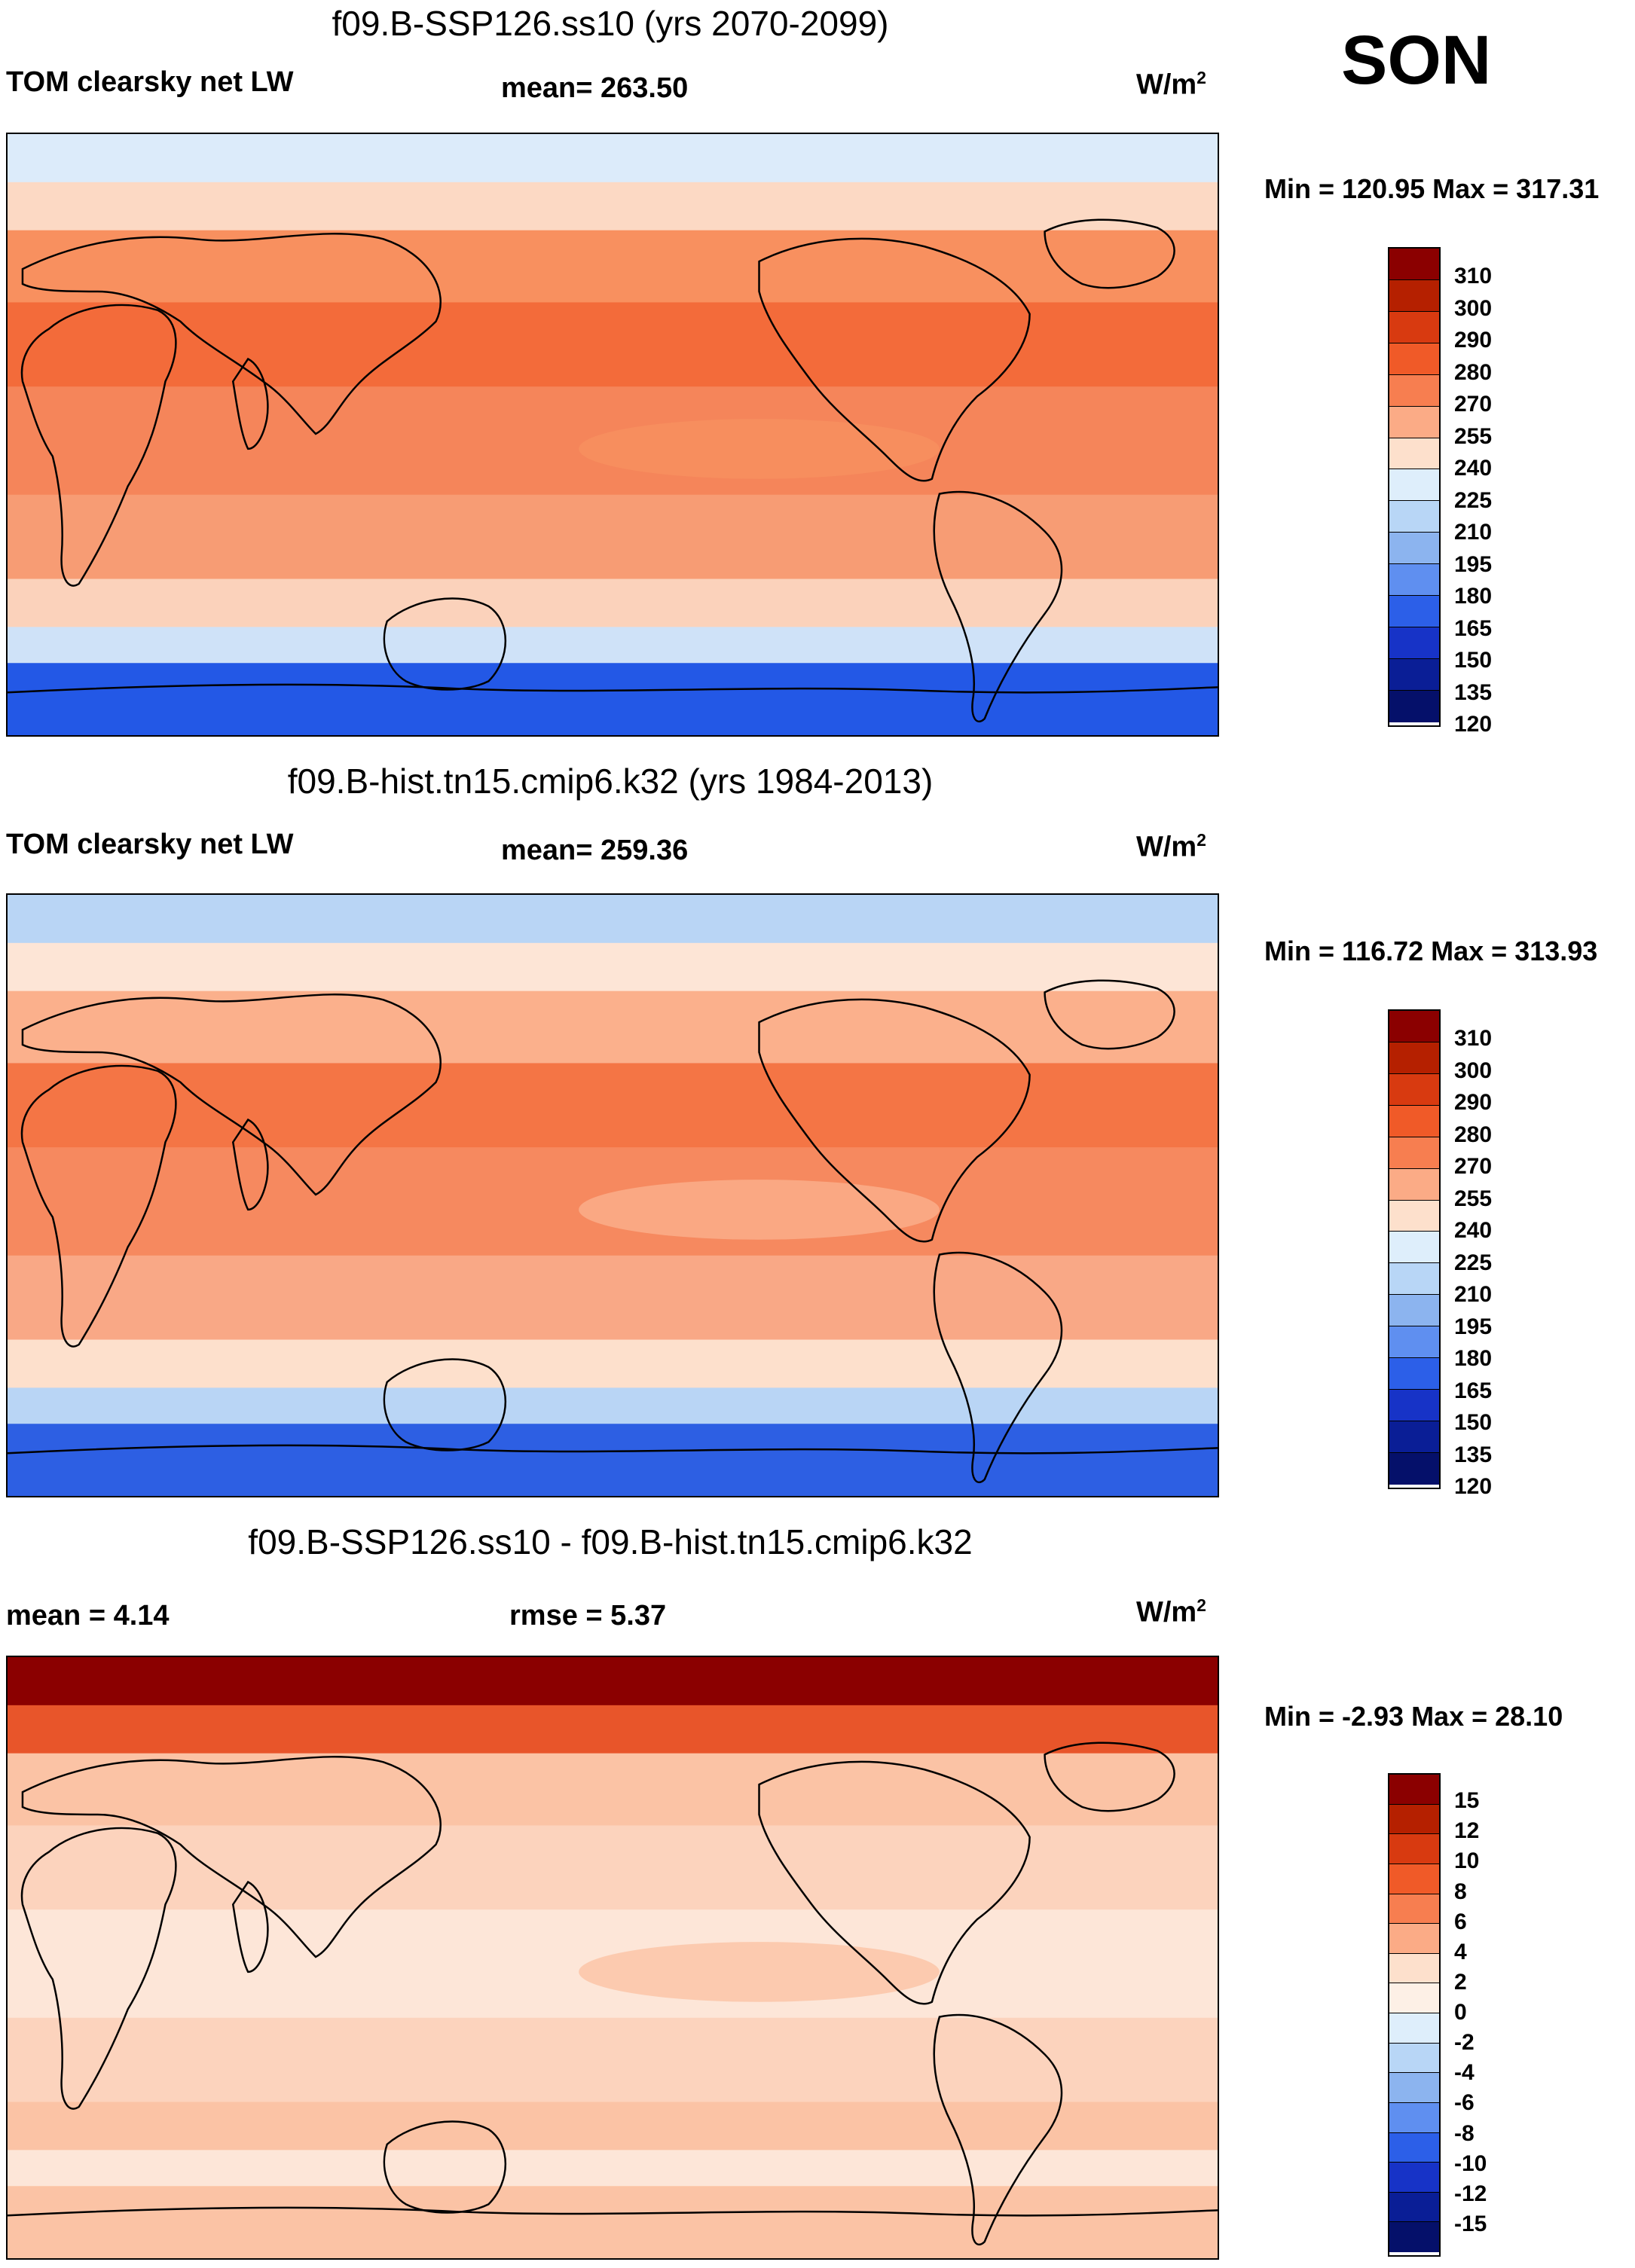  I want to click on panel-1-mean-label: mean= 263.50, so click(595, 88).